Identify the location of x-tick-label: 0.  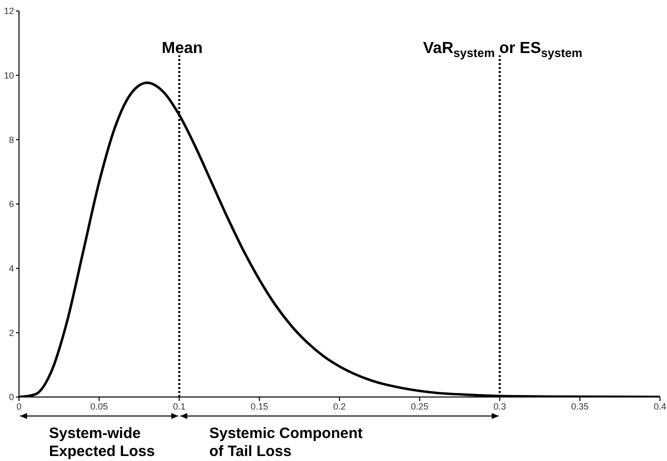
(19, 406).